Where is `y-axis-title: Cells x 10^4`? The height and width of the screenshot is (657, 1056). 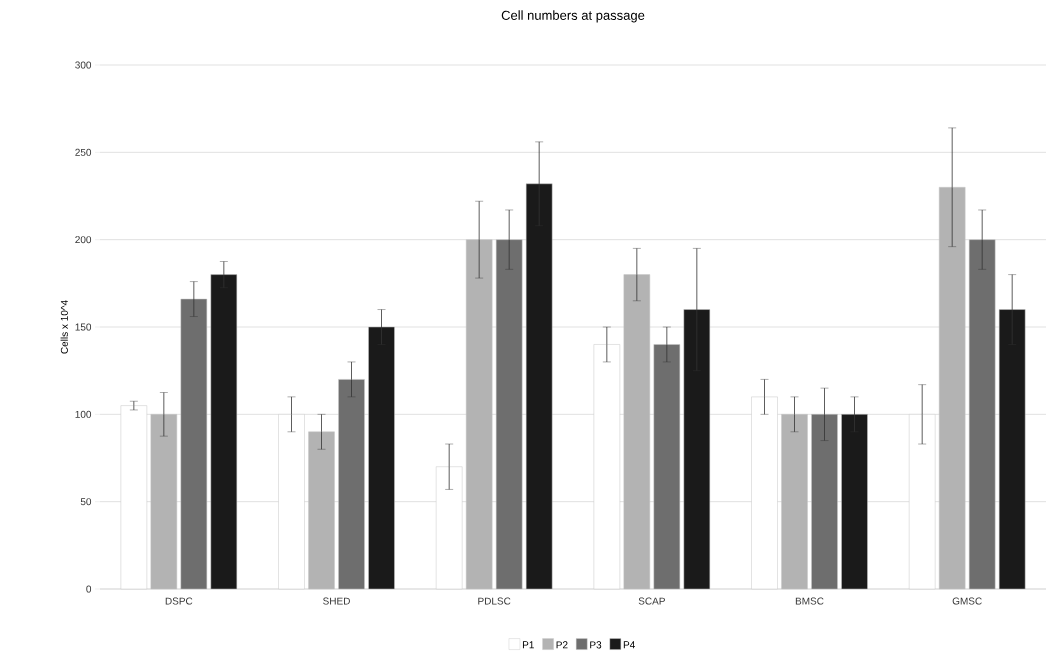
y-axis-title: Cells x 10^4 is located at coordinates (64, 327).